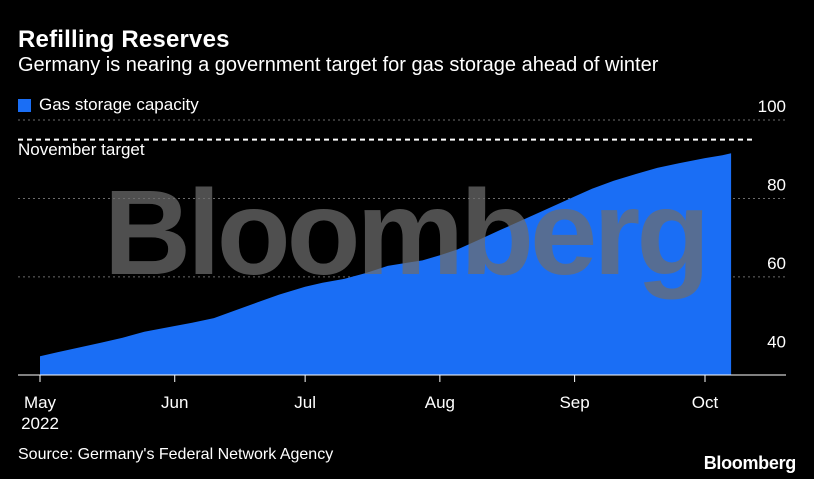  What do you see at coordinates (776, 341) in the screenshot?
I see `y-tick-label: 40` at bounding box center [776, 341].